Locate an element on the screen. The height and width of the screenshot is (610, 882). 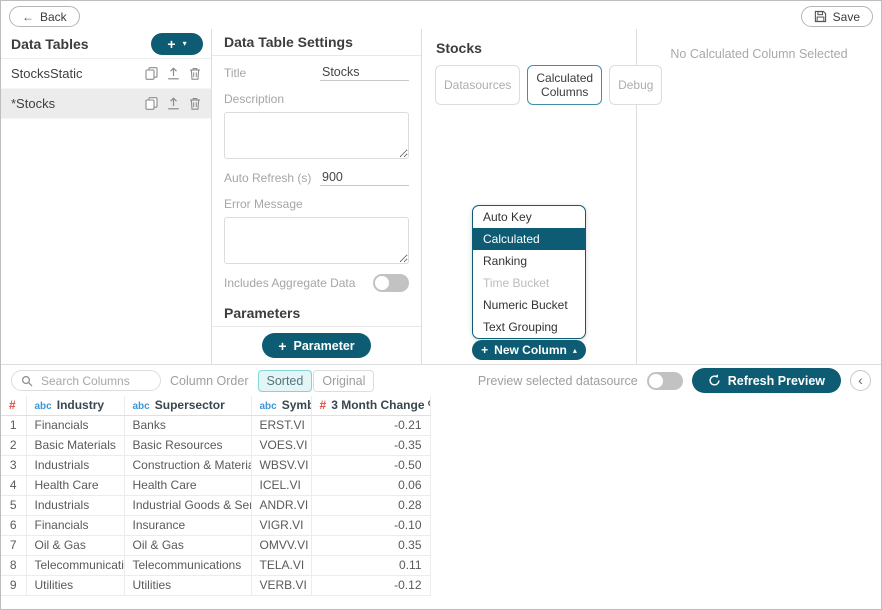
table-row: 1 Financials Banks ERST.VI -0.21 is located at coordinates (216, 425).